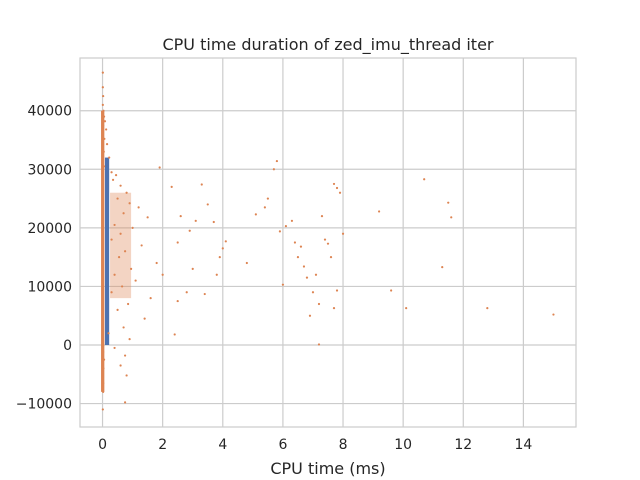 The image size is (640, 480). Describe the element at coordinates (49, 170) in the screenshot. I see `y-tick-label: 30000` at that location.